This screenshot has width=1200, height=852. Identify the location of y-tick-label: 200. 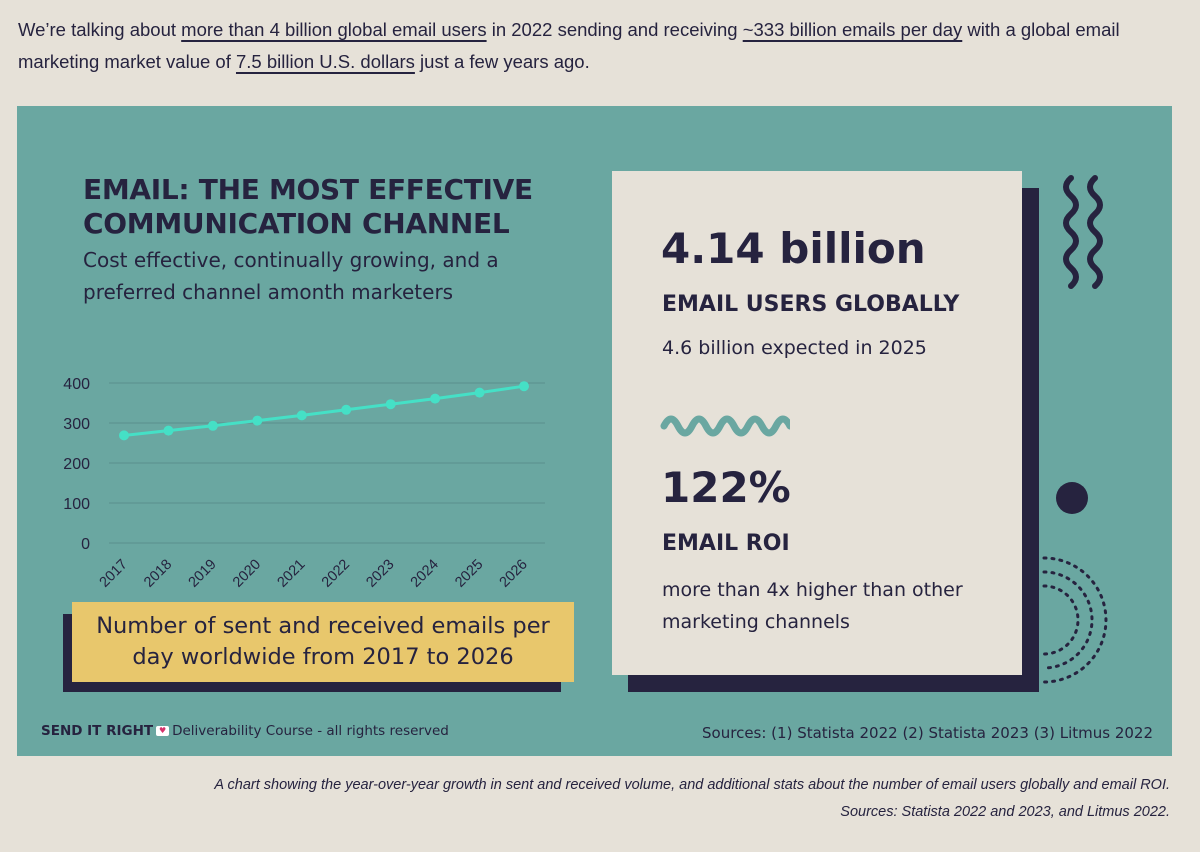
(76, 464).